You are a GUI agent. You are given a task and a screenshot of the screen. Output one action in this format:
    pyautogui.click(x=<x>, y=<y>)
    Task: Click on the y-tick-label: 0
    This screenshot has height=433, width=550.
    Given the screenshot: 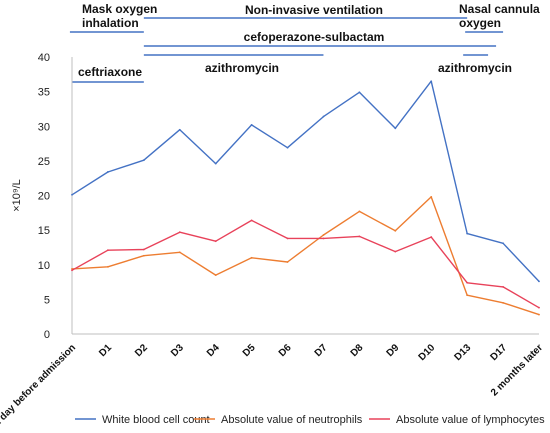 What is the action you would take?
    pyautogui.click(x=47, y=335)
    